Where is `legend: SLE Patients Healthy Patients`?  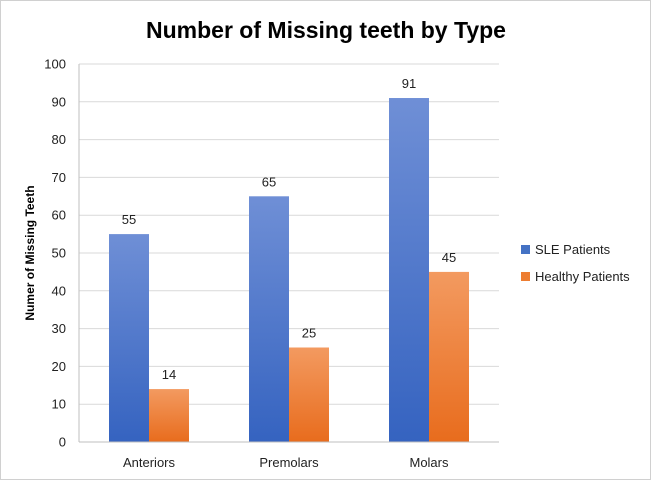 legend: SLE Patients Healthy Patients is located at coordinates (575, 263).